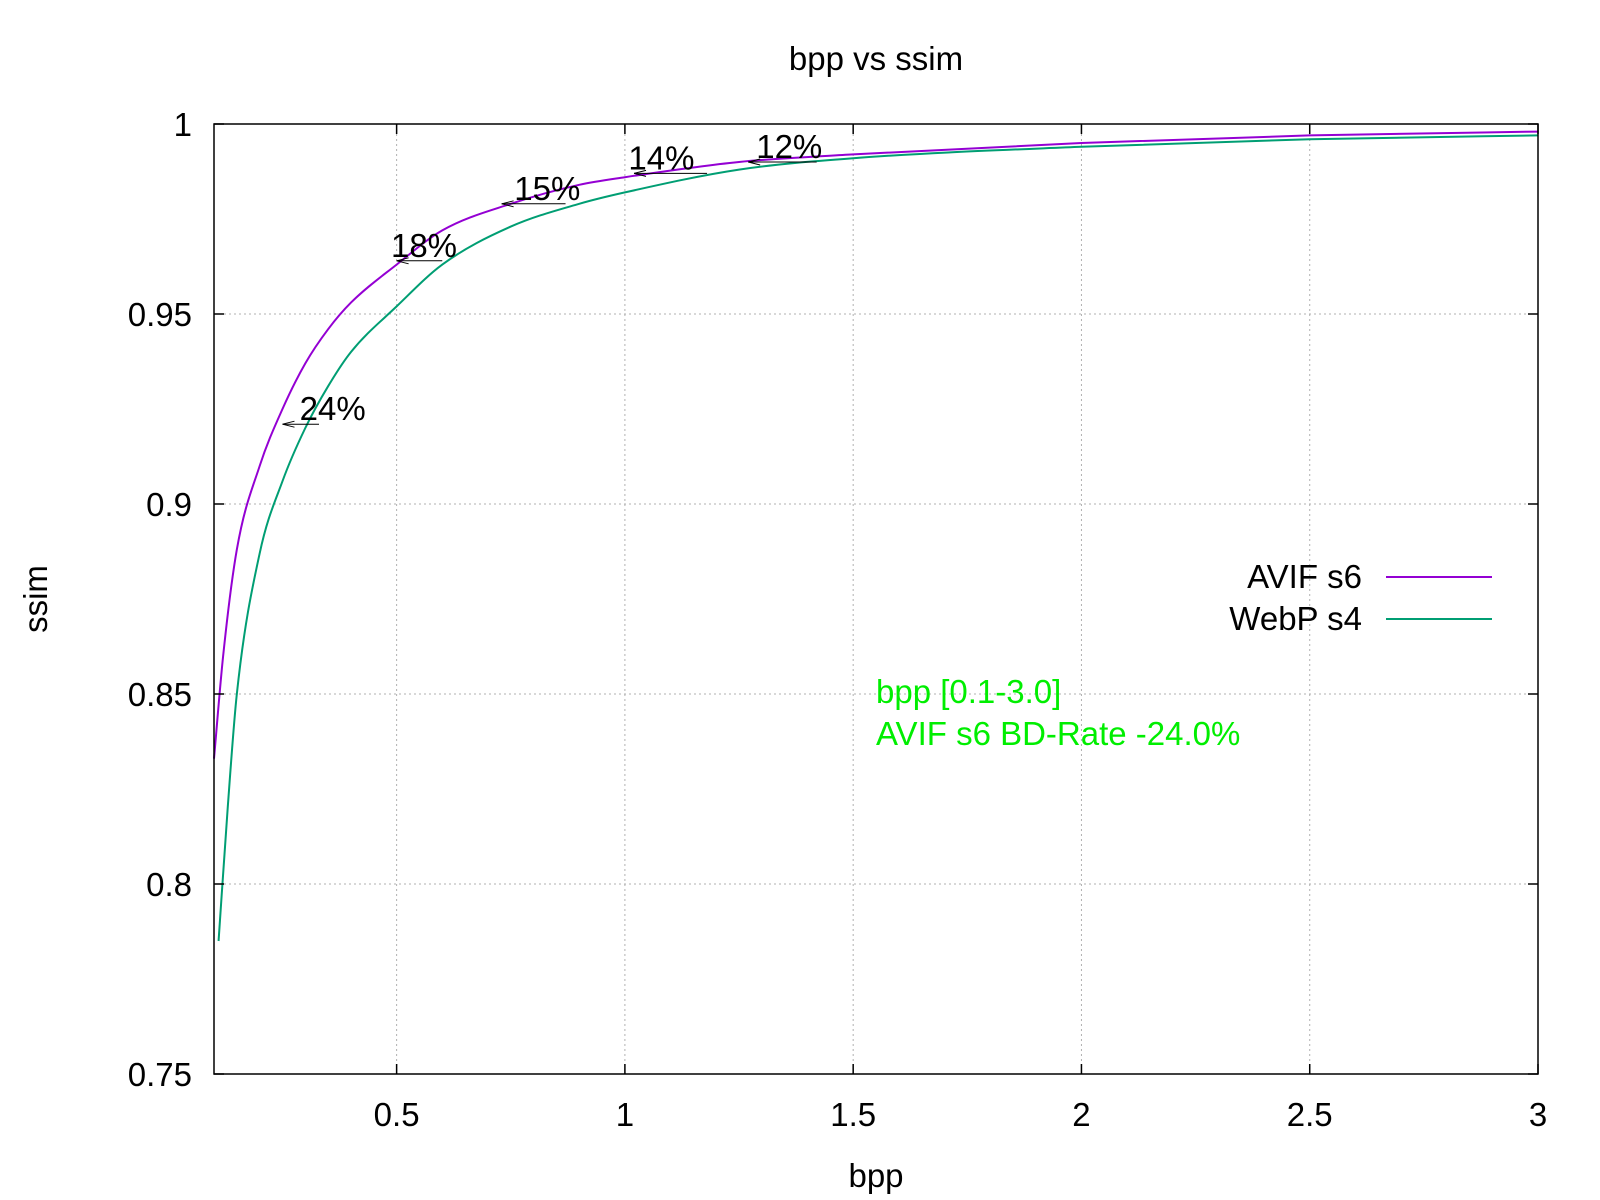 The image size is (1600, 1200). I want to click on annotation: 14%, so click(668, 158).